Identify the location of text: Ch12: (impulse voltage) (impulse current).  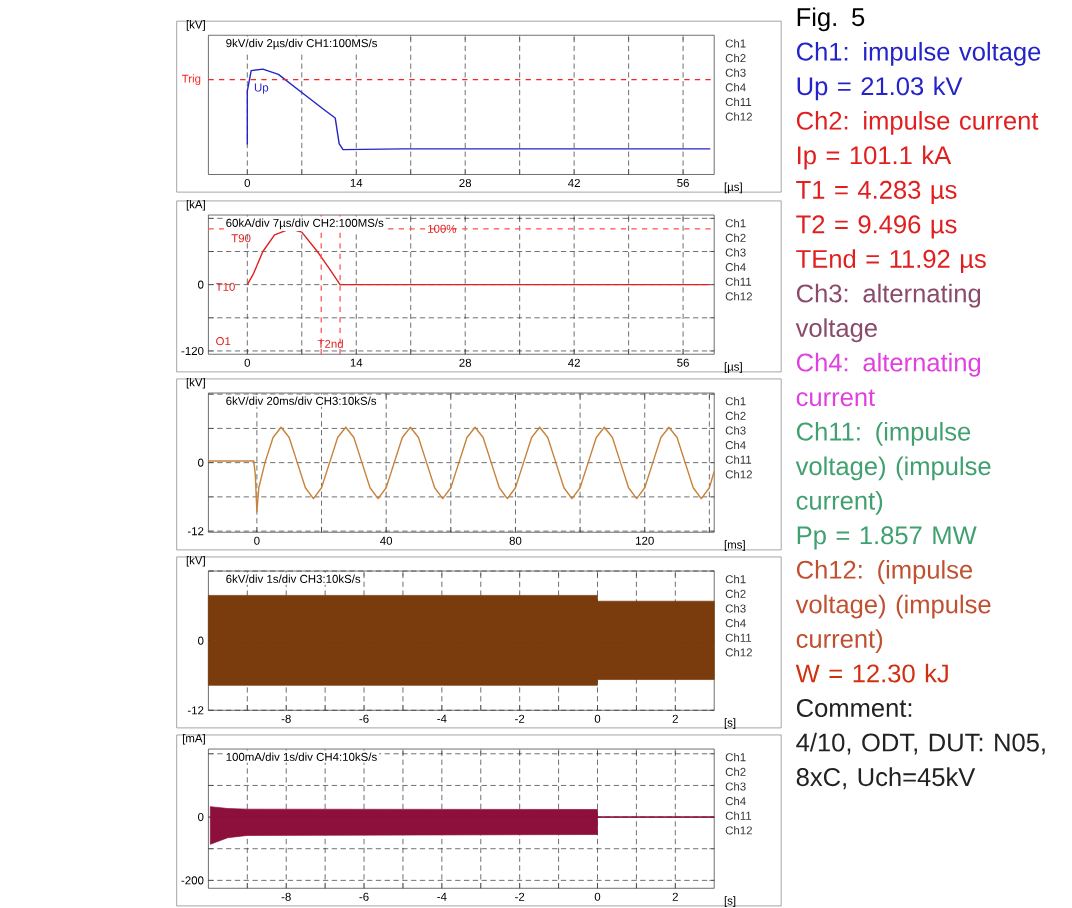
(893, 607).